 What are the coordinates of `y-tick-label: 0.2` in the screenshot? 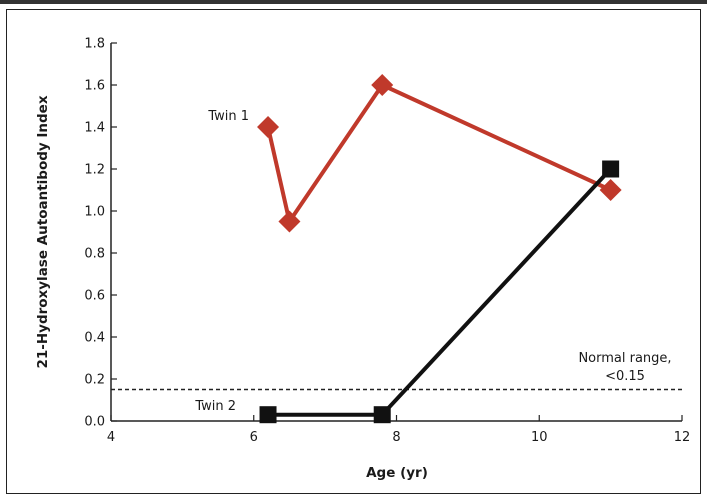 It's located at (94, 380).